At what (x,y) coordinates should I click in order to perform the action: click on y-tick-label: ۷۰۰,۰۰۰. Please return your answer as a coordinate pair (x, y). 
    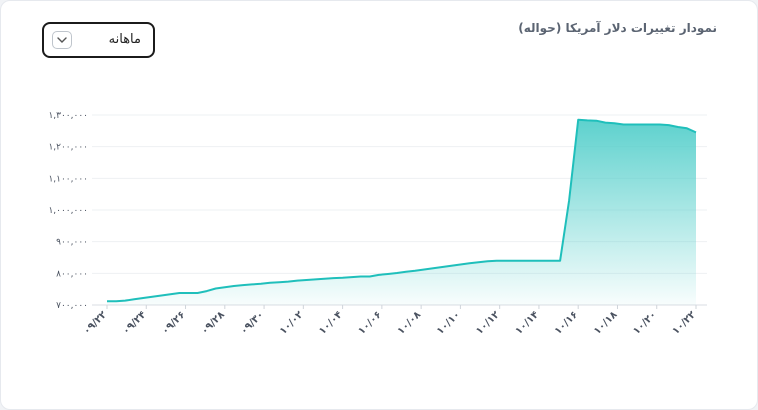
    Looking at the image, I should click on (72, 306).